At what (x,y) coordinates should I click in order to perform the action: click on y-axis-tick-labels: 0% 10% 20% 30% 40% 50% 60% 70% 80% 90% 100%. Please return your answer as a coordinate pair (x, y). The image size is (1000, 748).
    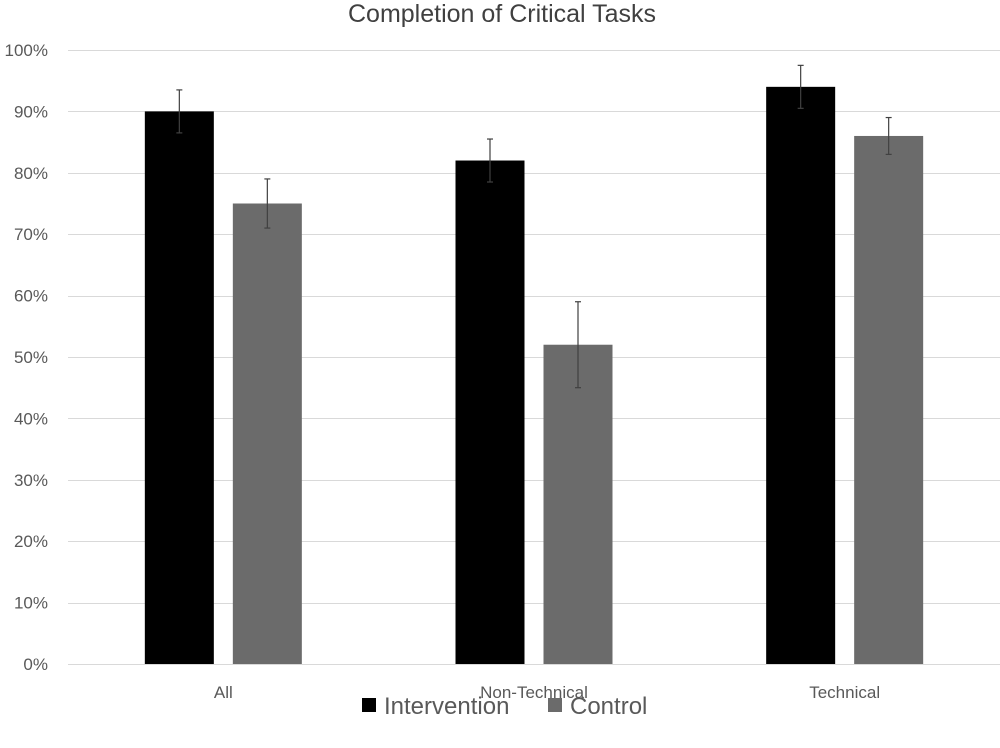
    Looking at the image, I should click on (26, 357).